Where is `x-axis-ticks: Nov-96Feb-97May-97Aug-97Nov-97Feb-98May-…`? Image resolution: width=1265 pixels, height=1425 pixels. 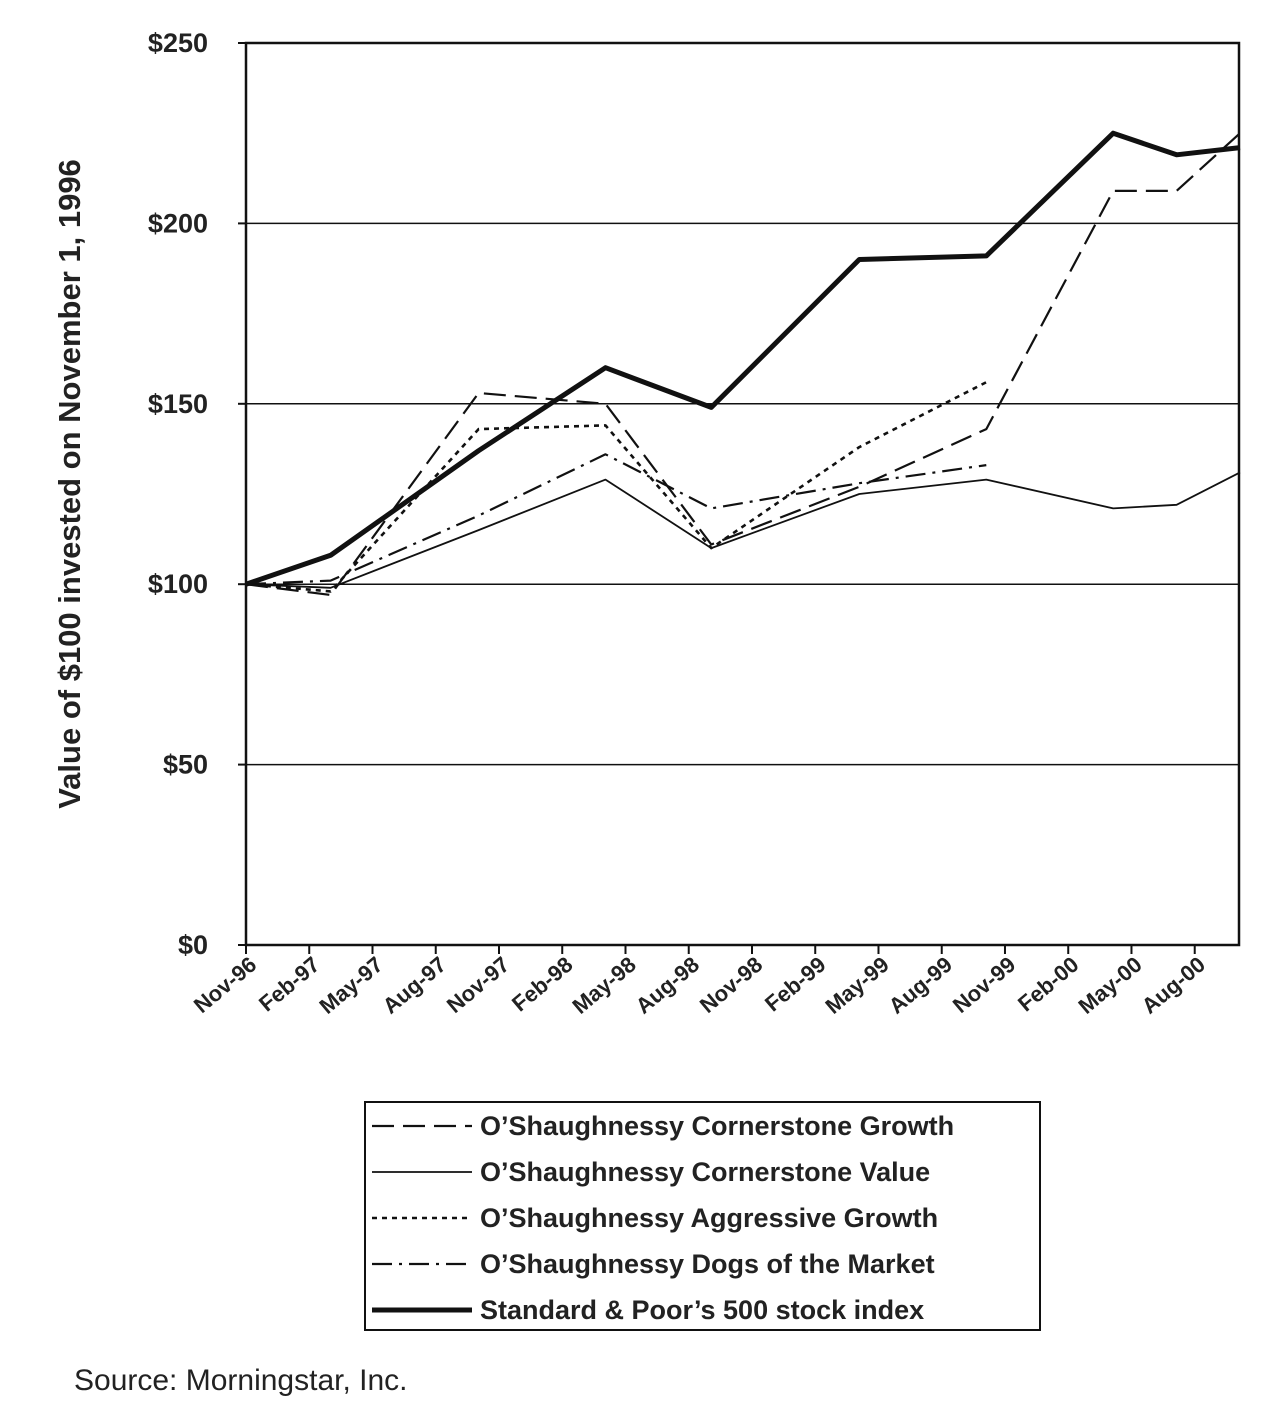 x-axis-ticks: Nov-96Feb-97May-97Aug-97Nov-97Feb-98May-… is located at coordinates (699, 982).